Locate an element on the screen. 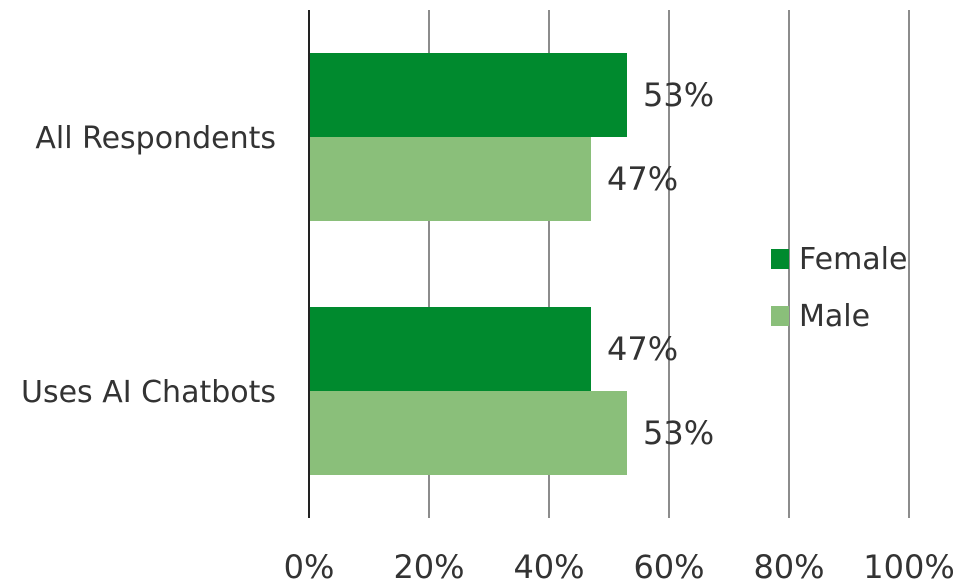 The height and width of the screenshot is (582, 957). category-label-all-respondents: All Respondents is located at coordinates (155, 138).